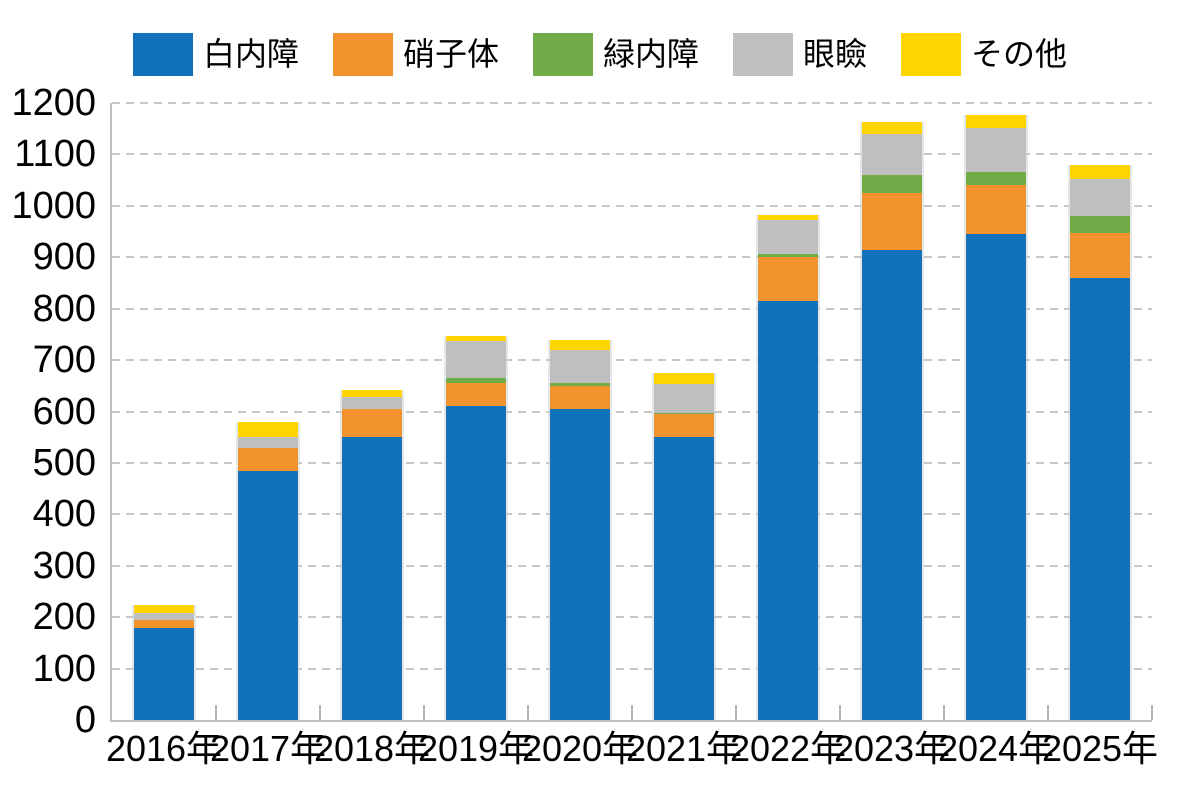 The image size is (1200, 792). Describe the element at coordinates (631, 721) in the screenshot. I see `x-axis-line` at that location.